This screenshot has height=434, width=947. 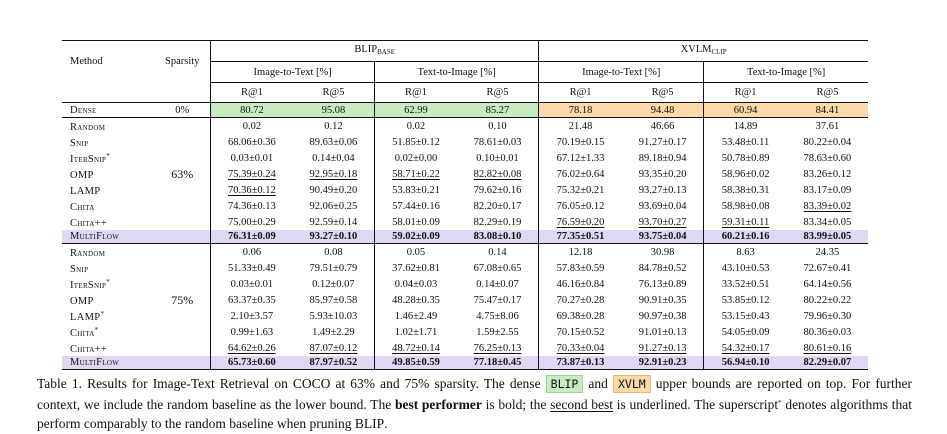 What do you see at coordinates (416, 332) in the screenshot?
I see `result-value: 1.02±1.71` at bounding box center [416, 332].